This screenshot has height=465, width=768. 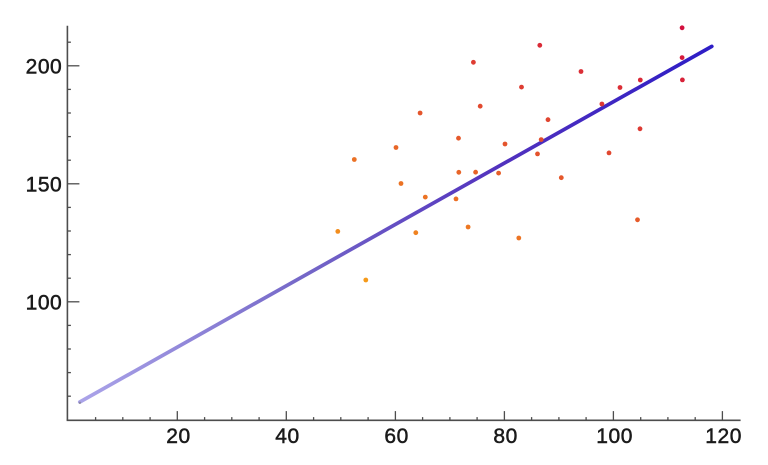 What do you see at coordinates (396, 436) in the screenshot?
I see `svg-text: 60` at bounding box center [396, 436].